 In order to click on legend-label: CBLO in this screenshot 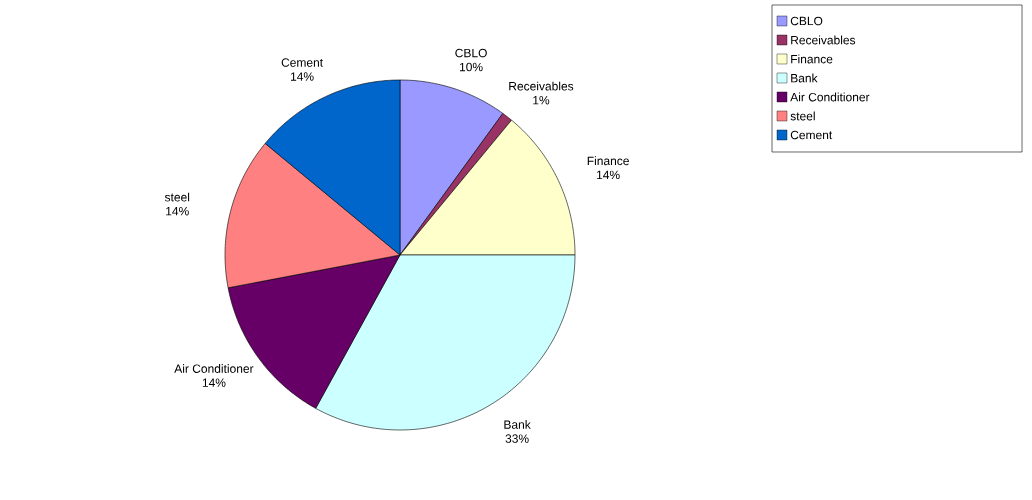, I will do `click(806, 21)`.